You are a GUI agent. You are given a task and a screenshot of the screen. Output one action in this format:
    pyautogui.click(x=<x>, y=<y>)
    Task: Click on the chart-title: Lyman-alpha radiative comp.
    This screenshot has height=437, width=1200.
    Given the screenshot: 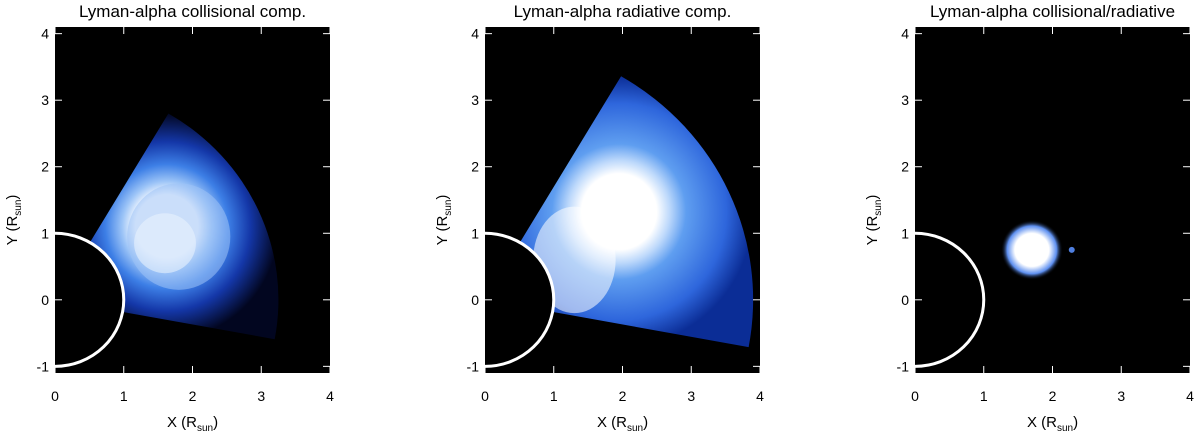 What is the action you would take?
    pyautogui.click(x=623, y=11)
    